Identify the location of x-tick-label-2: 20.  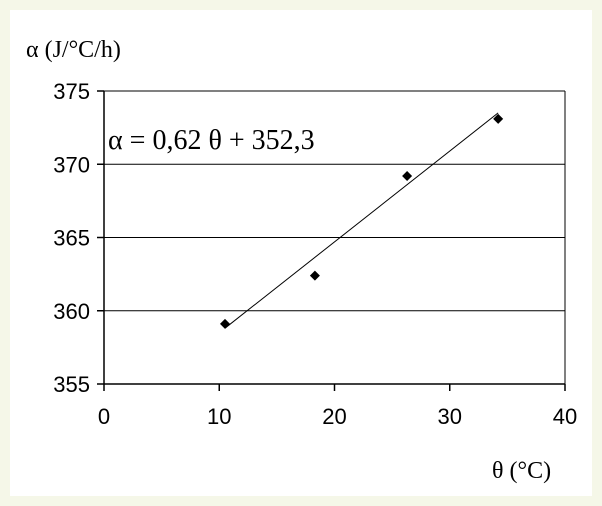
(334, 416).